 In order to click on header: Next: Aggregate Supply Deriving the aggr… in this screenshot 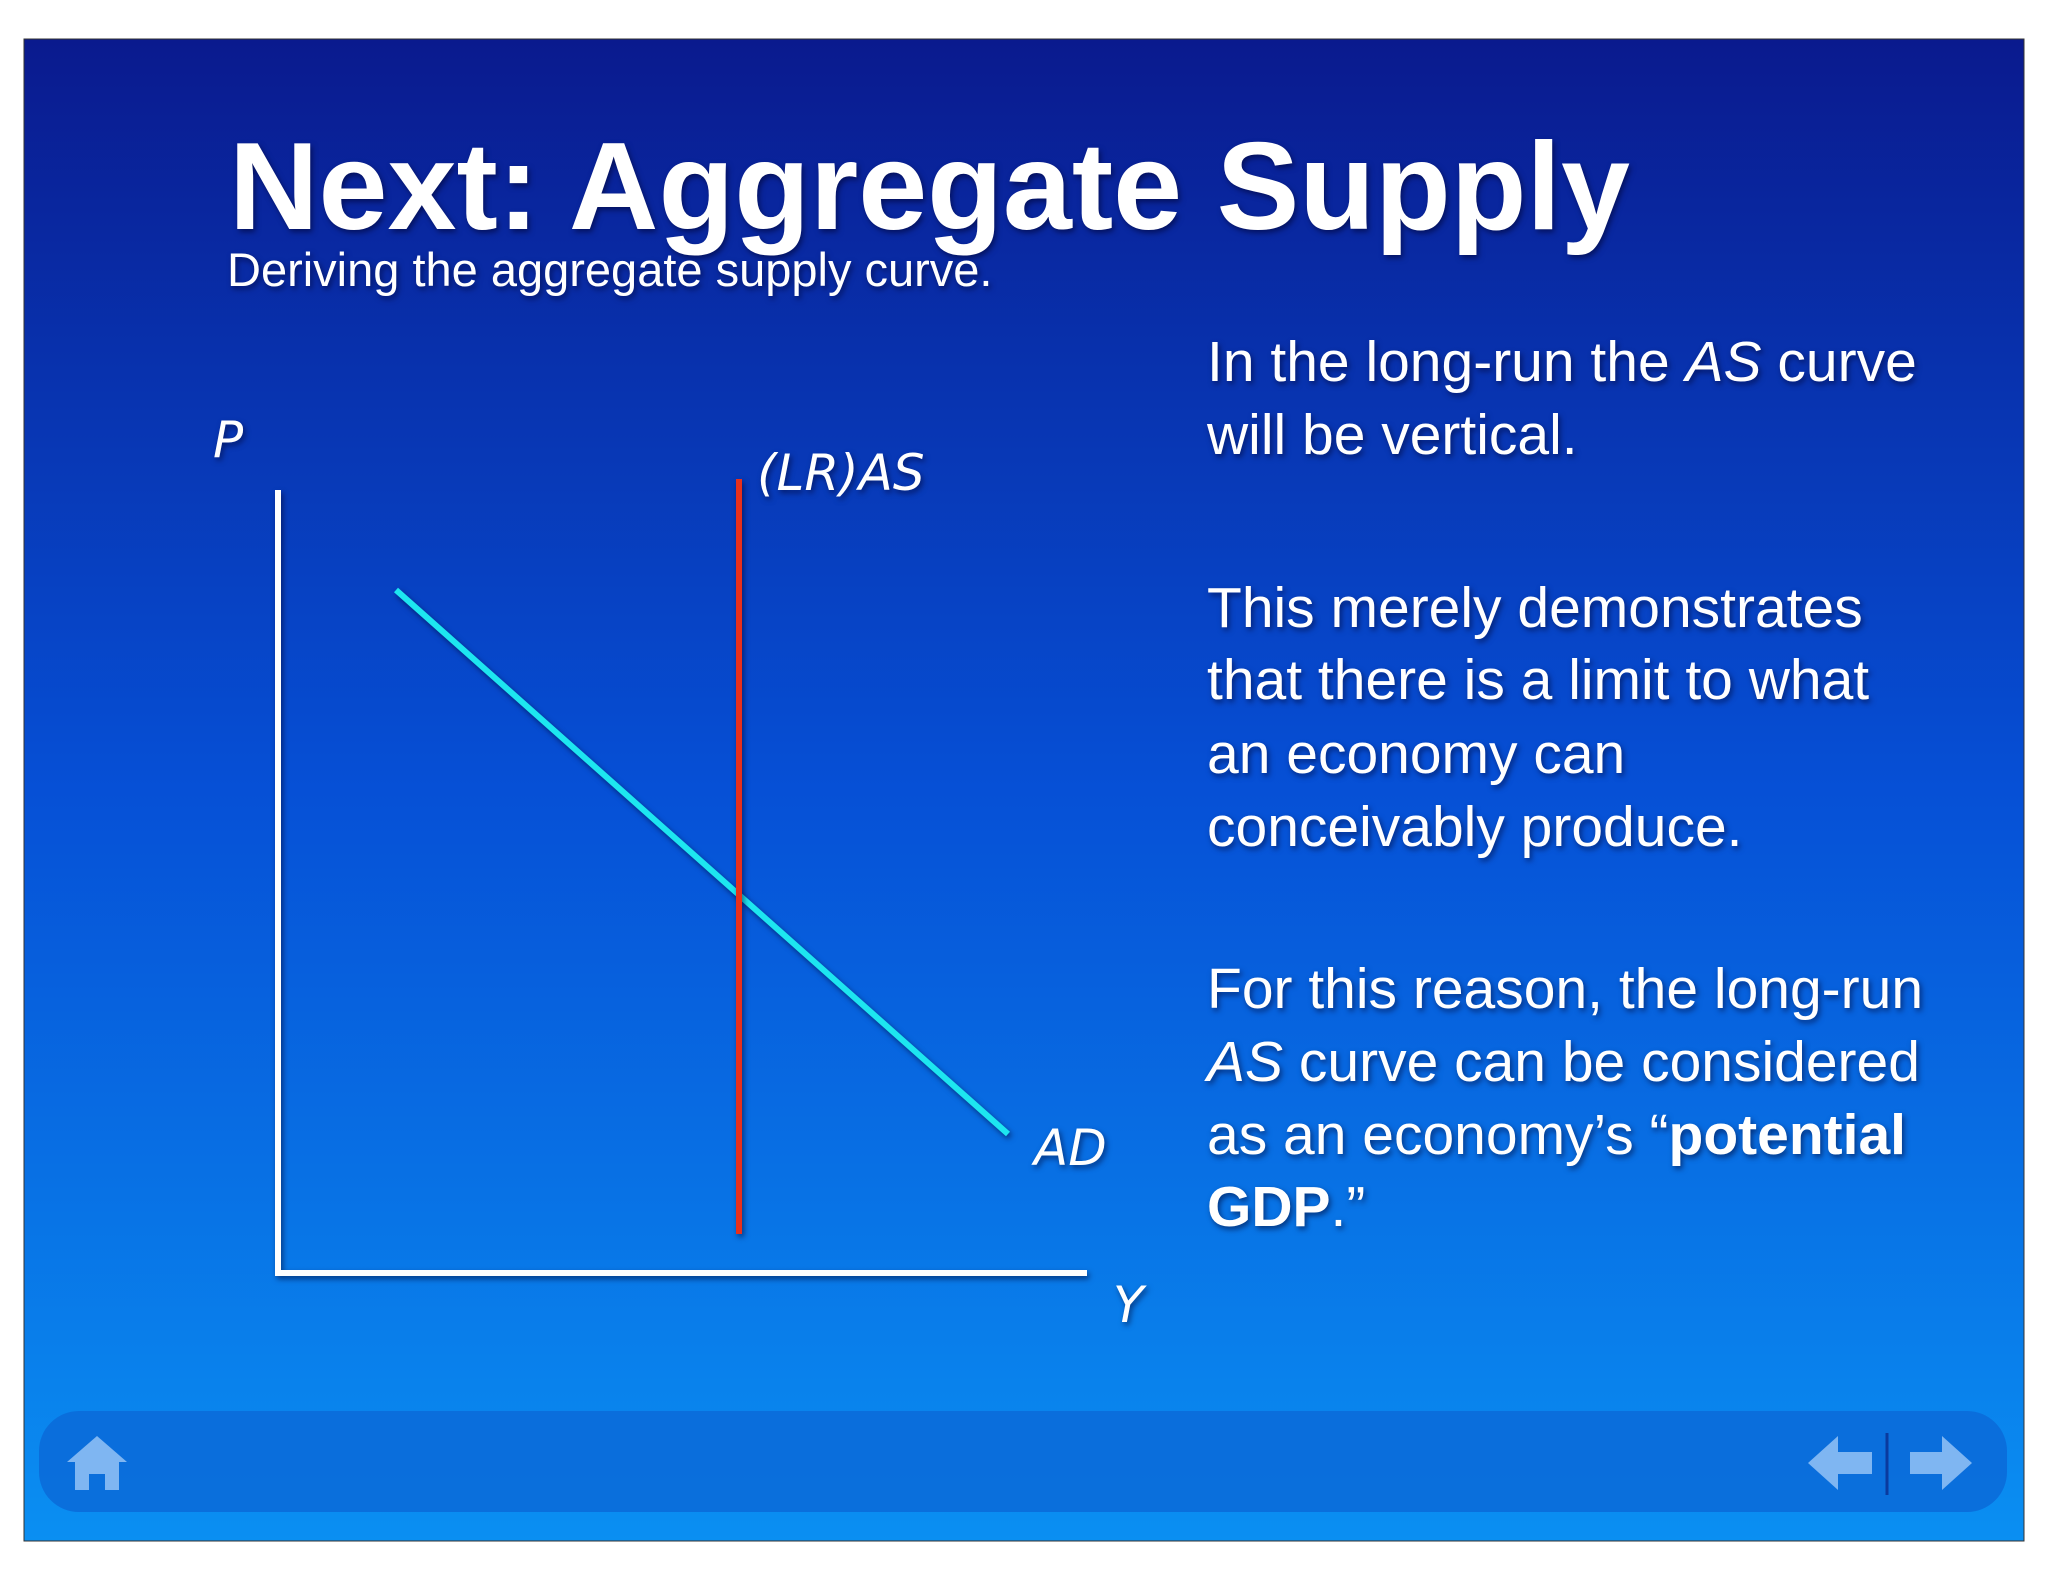, I will do `click(928, 207)`.